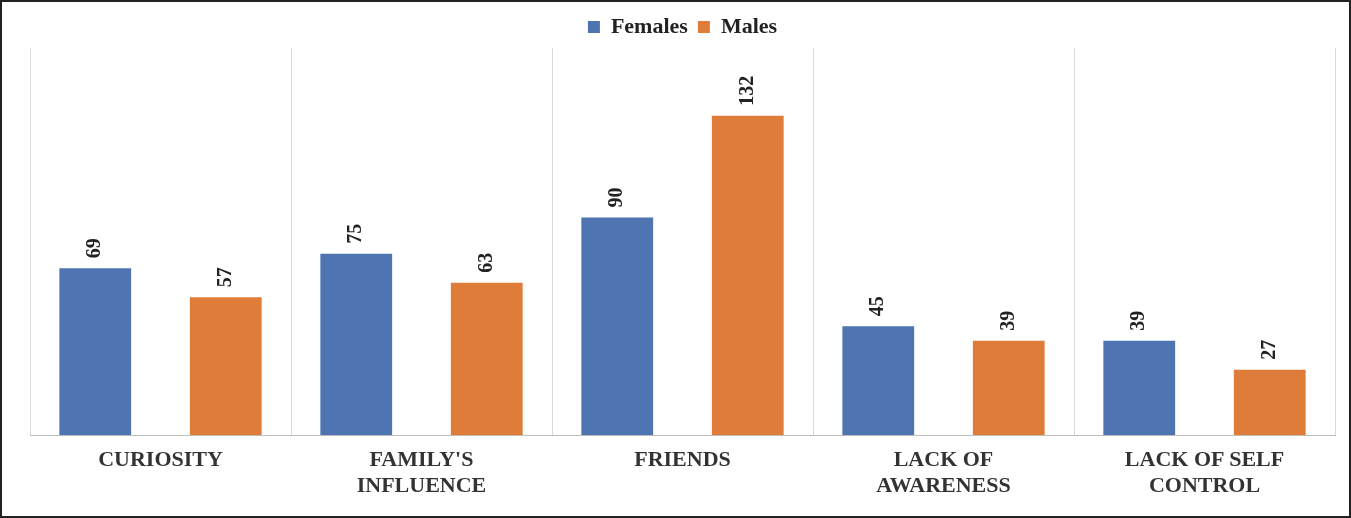  What do you see at coordinates (1267, 349) in the screenshot?
I see `data-label: 27` at bounding box center [1267, 349].